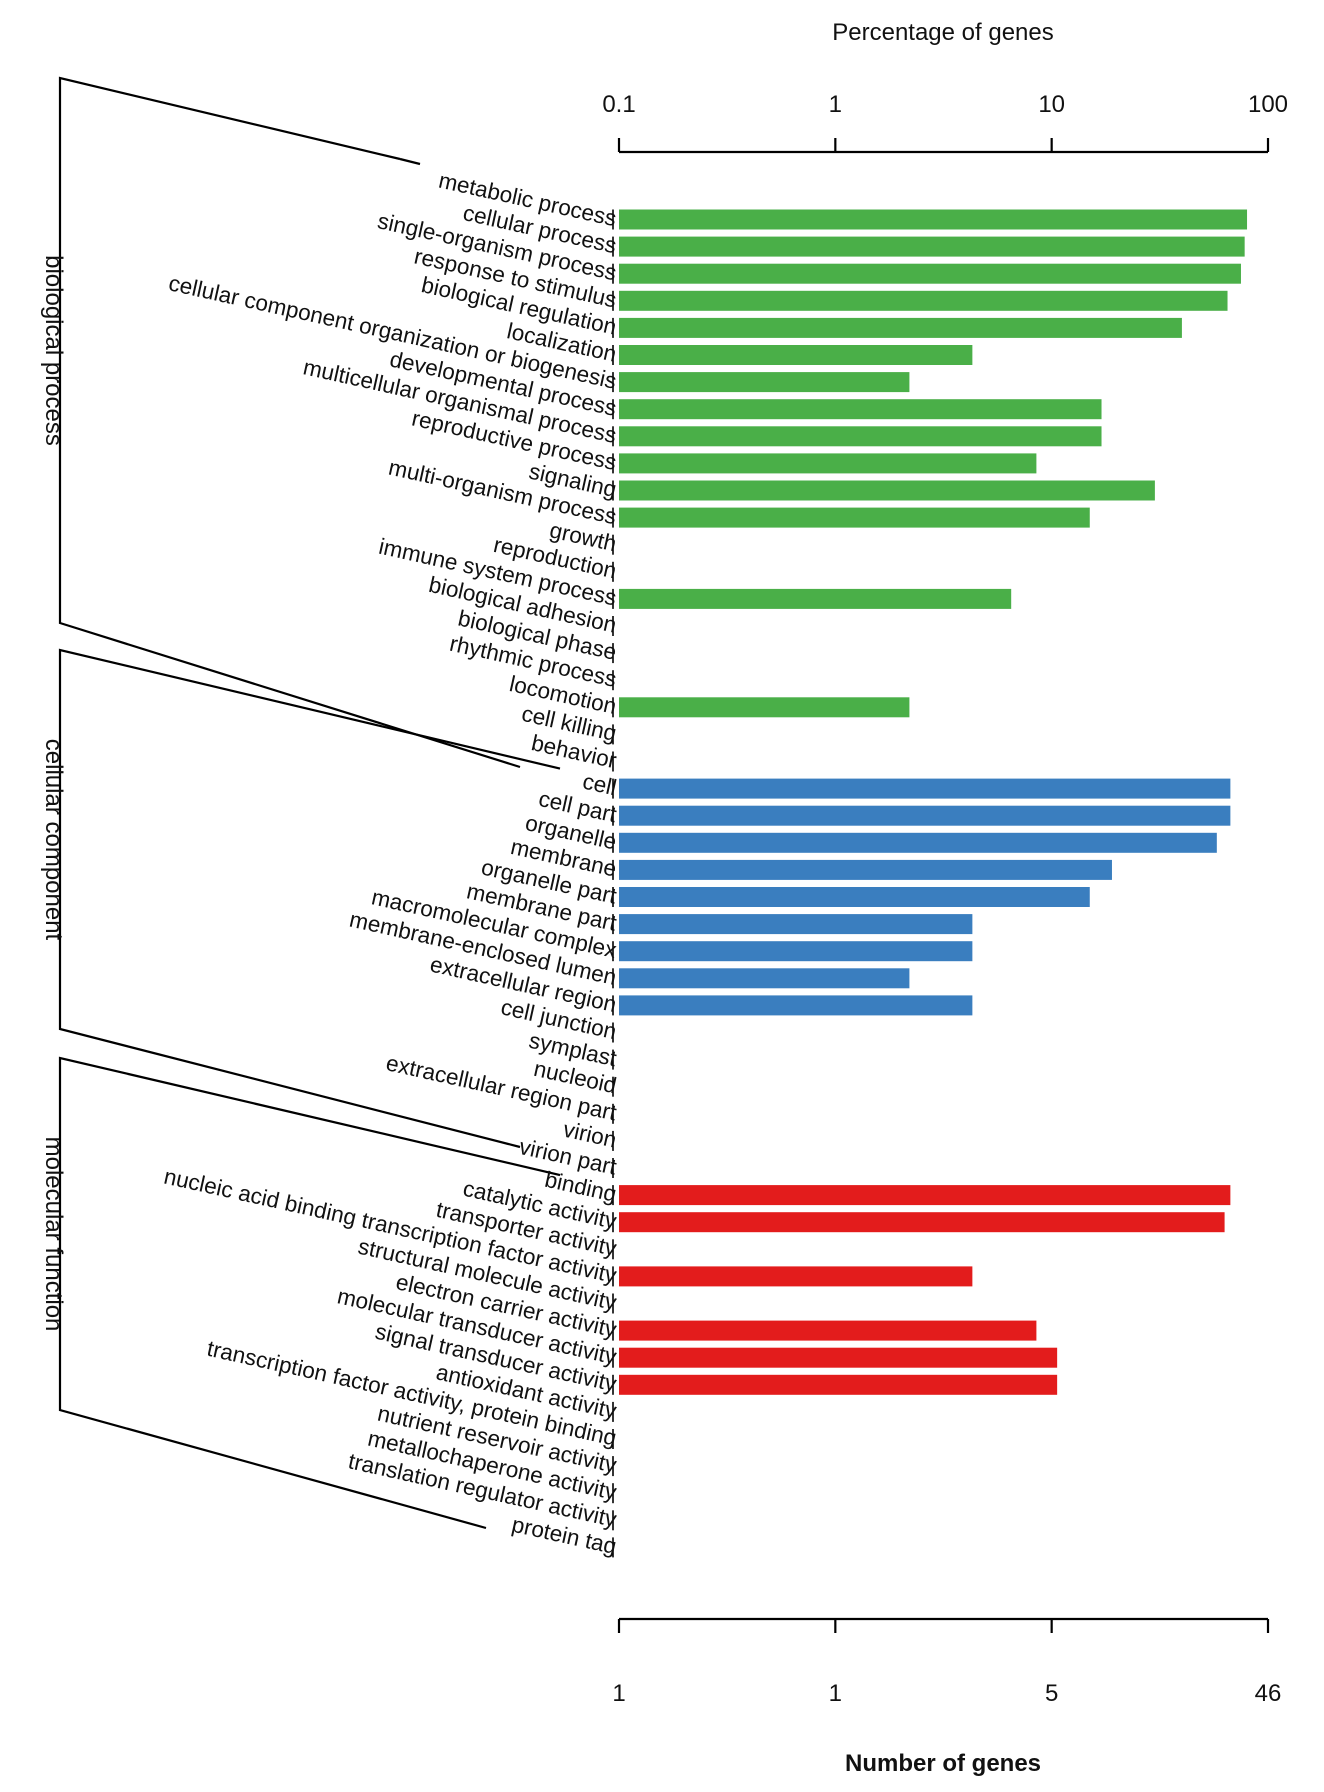  I want to click on bracket-connector, so click(410, 161).